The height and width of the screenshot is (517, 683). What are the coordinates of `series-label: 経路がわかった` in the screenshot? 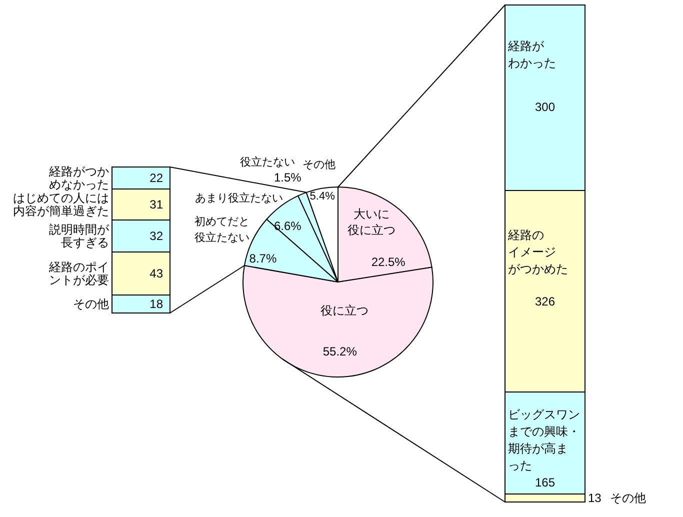 It's located at (531, 54).